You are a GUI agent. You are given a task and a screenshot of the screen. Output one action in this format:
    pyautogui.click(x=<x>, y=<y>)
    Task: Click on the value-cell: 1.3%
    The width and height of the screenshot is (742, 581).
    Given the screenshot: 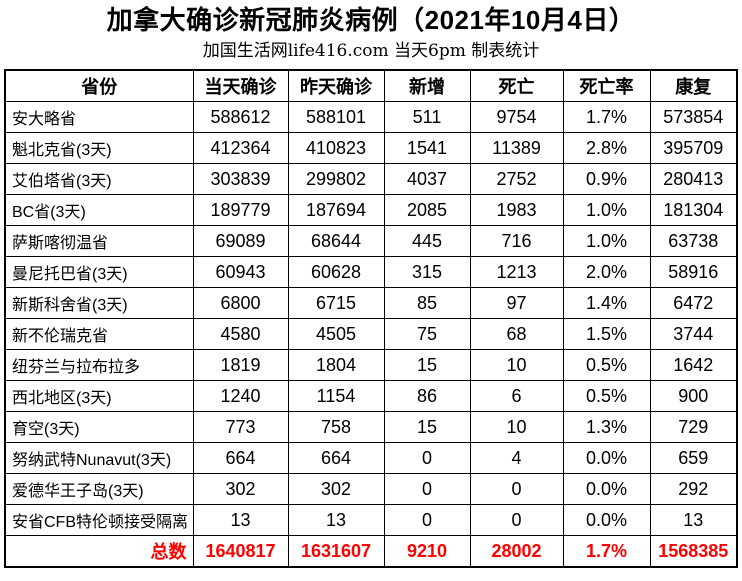 What is the action you would take?
    pyautogui.click(x=606, y=427)
    